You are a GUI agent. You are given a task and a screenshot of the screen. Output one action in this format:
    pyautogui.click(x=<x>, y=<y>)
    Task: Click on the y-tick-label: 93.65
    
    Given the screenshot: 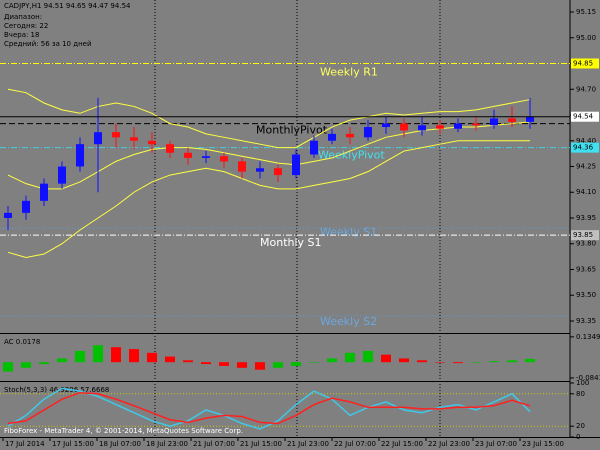 What is the action you would take?
    pyautogui.click(x=586, y=269)
    